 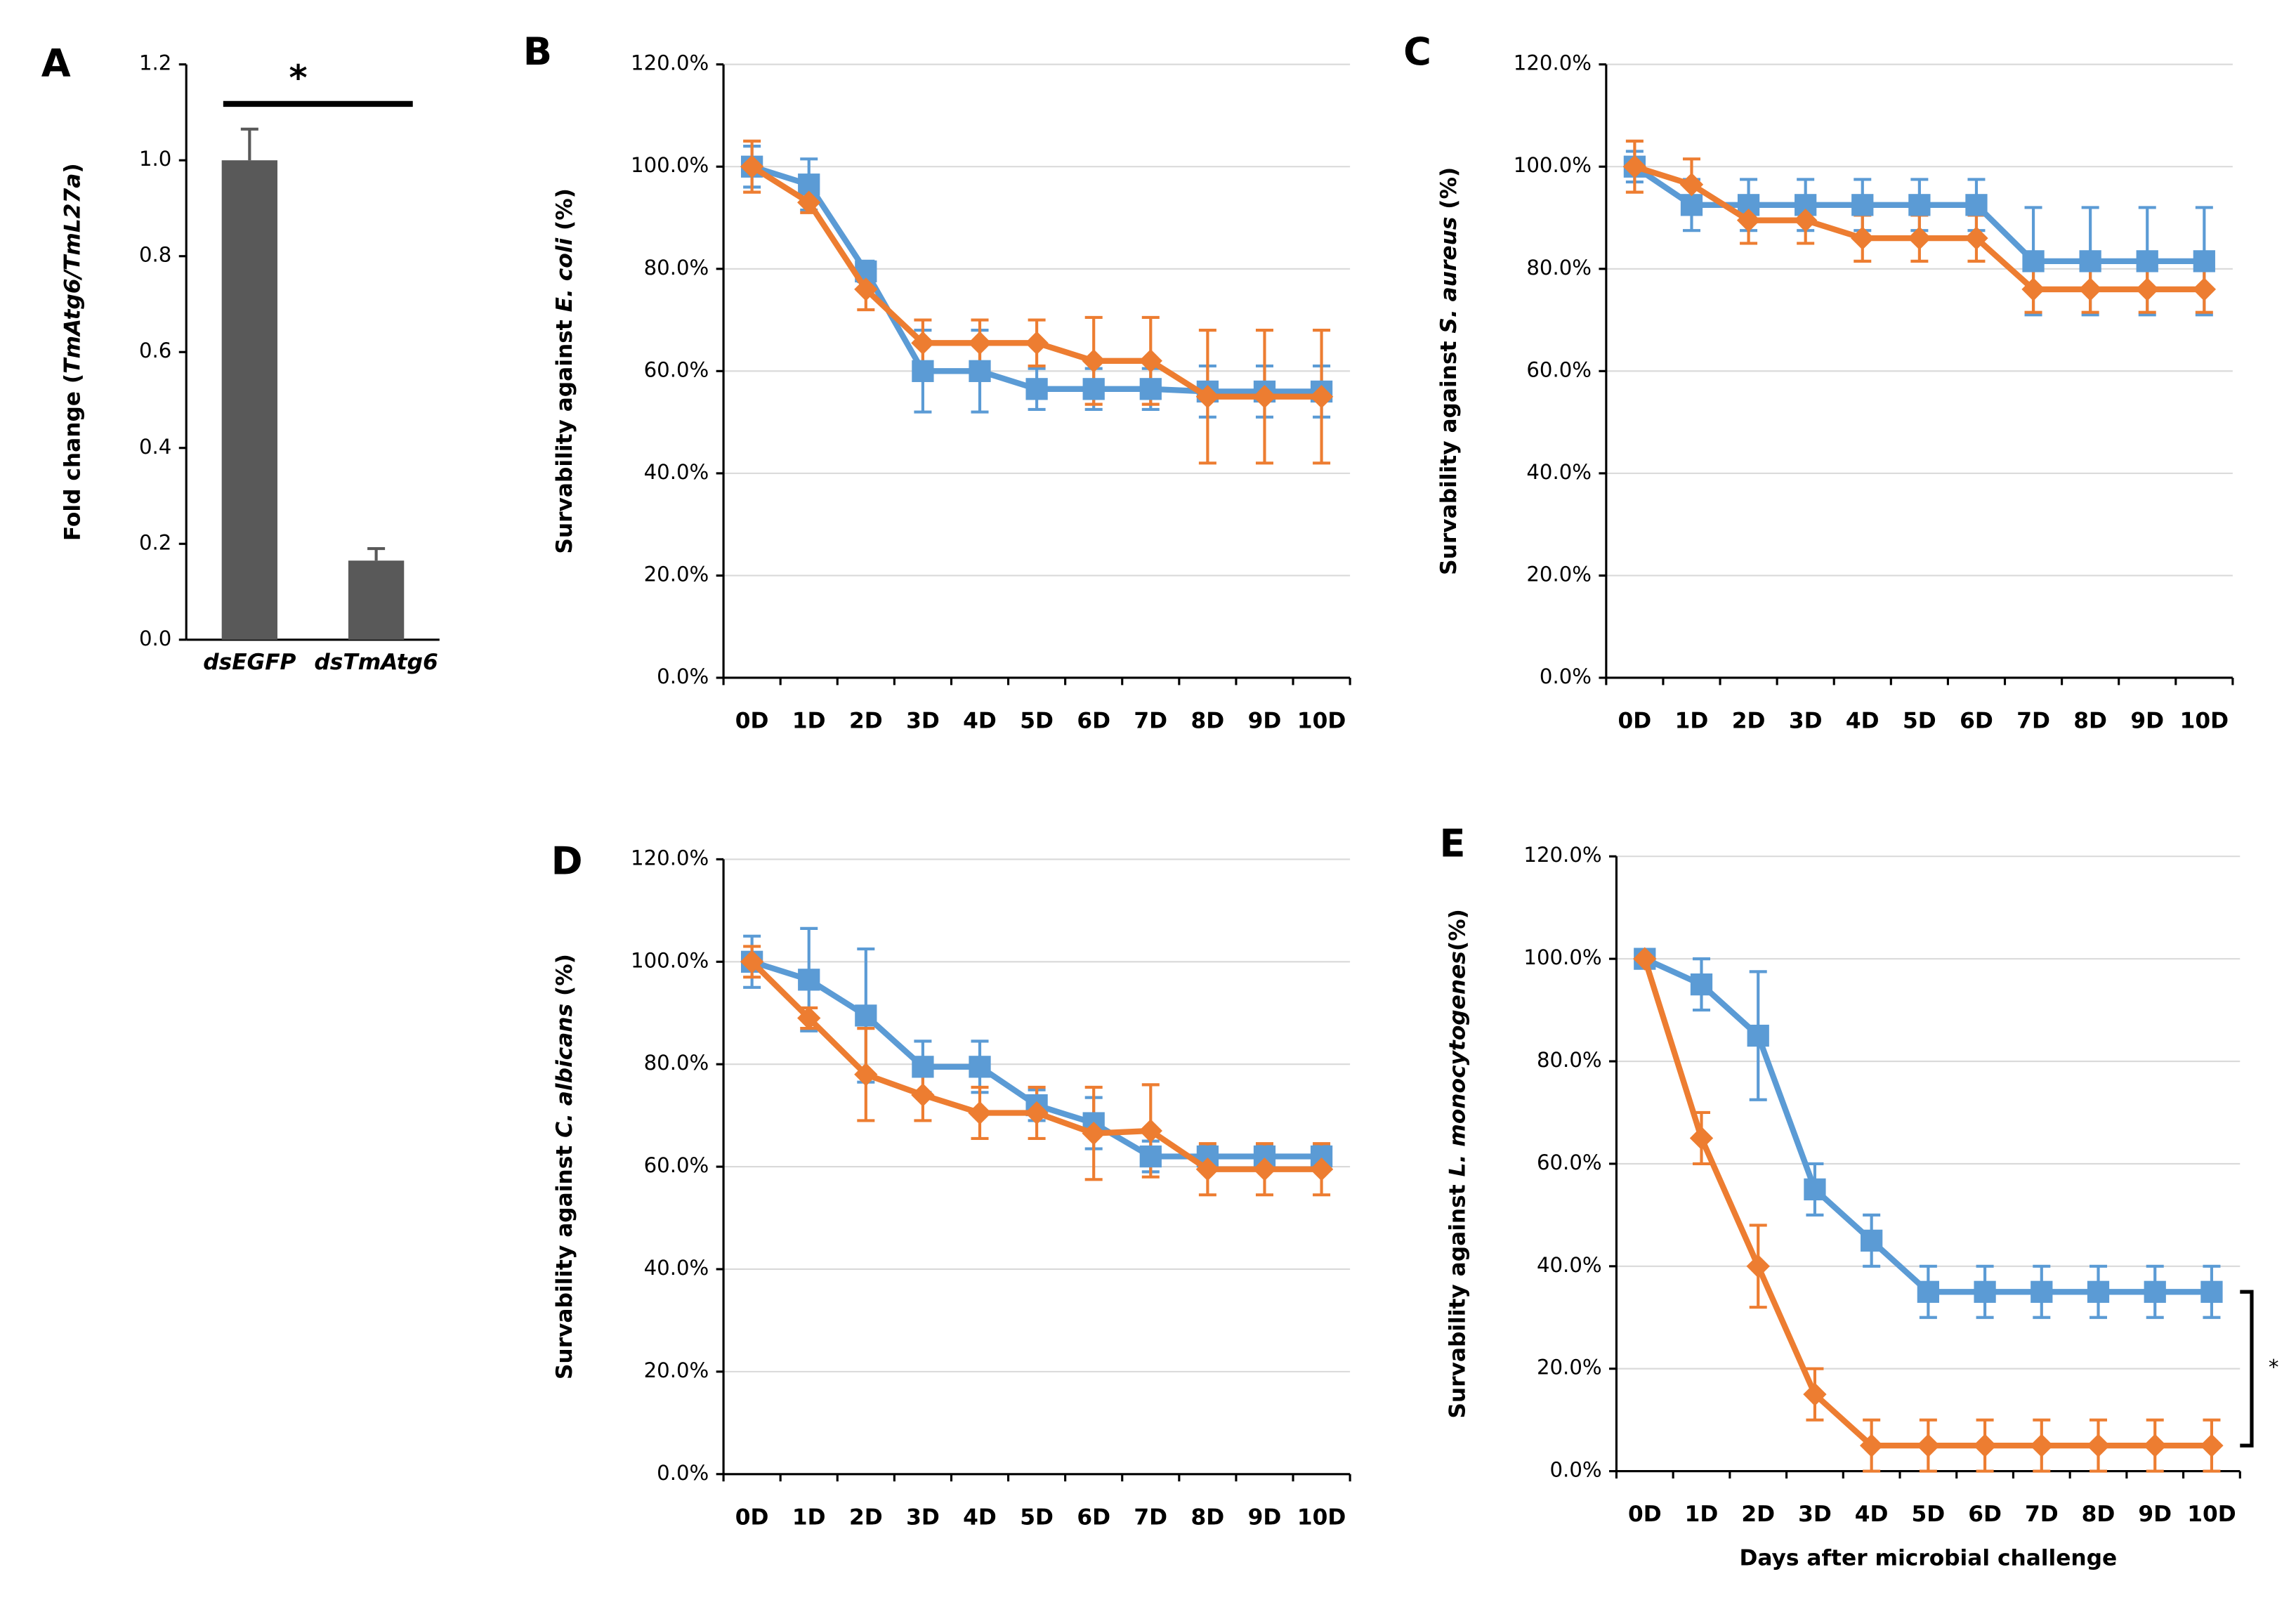 What do you see at coordinates (155, 350) in the screenshot?
I see `y-tick-label: 0.6` at bounding box center [155, 350].